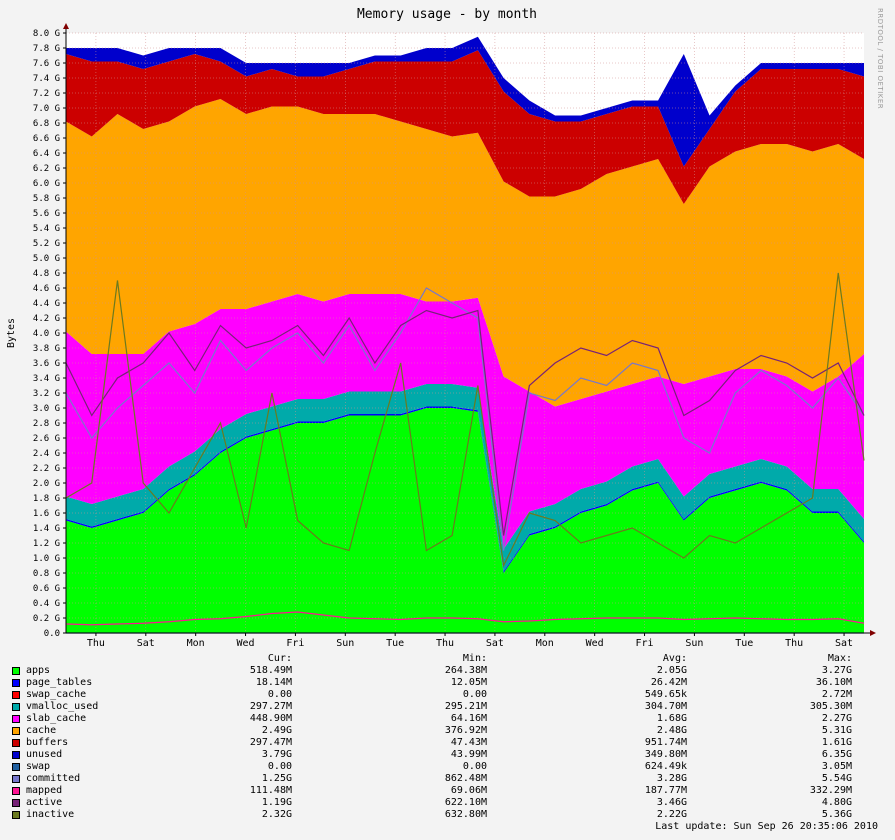 The width and height of the screenshot is (895, 840). I want to click on legend-min: 69.06M, so click(468, 790).